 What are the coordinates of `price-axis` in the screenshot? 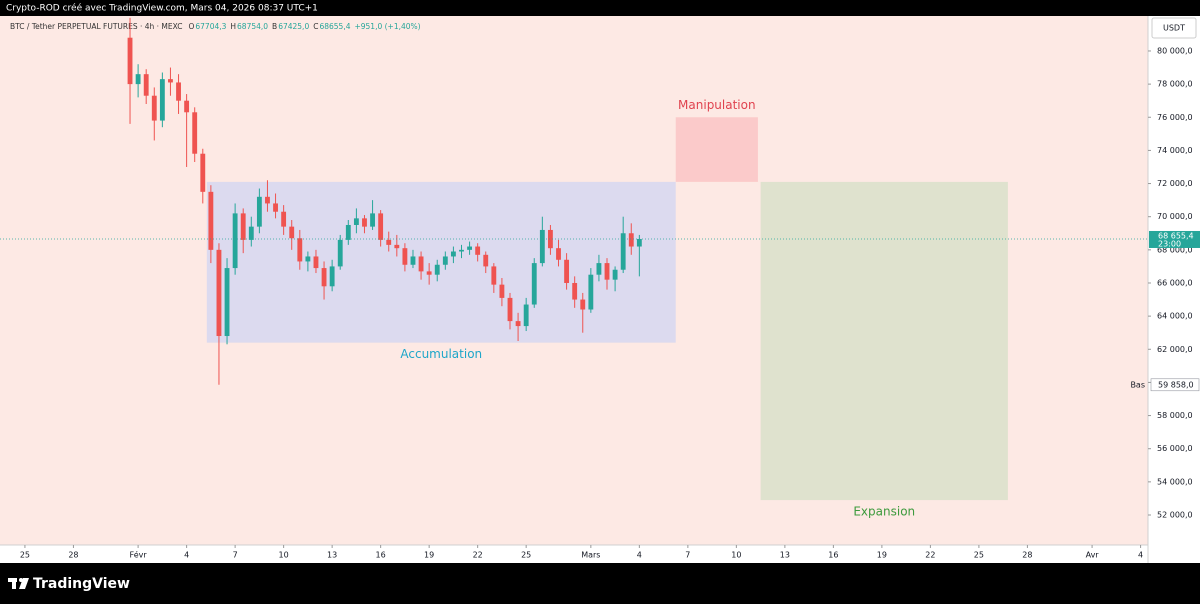 It's located at (1174, 280).